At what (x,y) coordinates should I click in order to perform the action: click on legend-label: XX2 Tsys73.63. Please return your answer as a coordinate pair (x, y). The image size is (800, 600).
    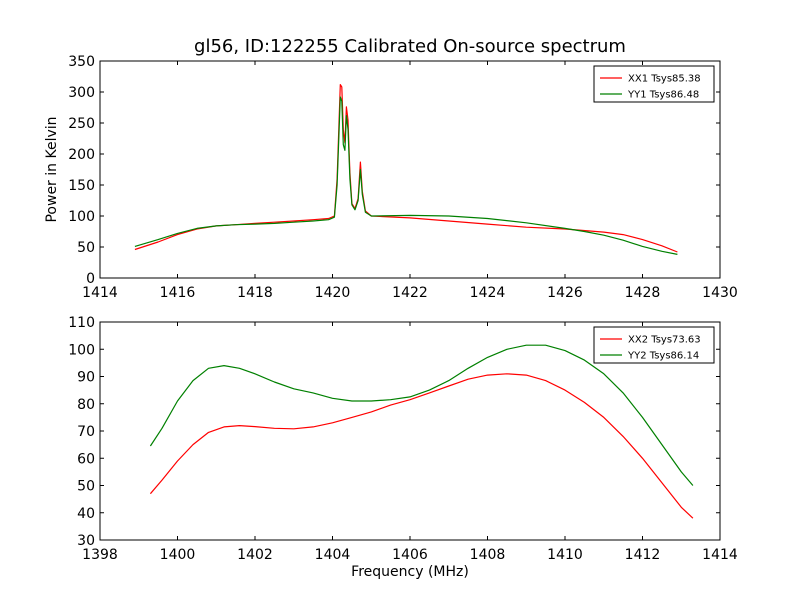
    Looking at the image, I should click on (664, 340).